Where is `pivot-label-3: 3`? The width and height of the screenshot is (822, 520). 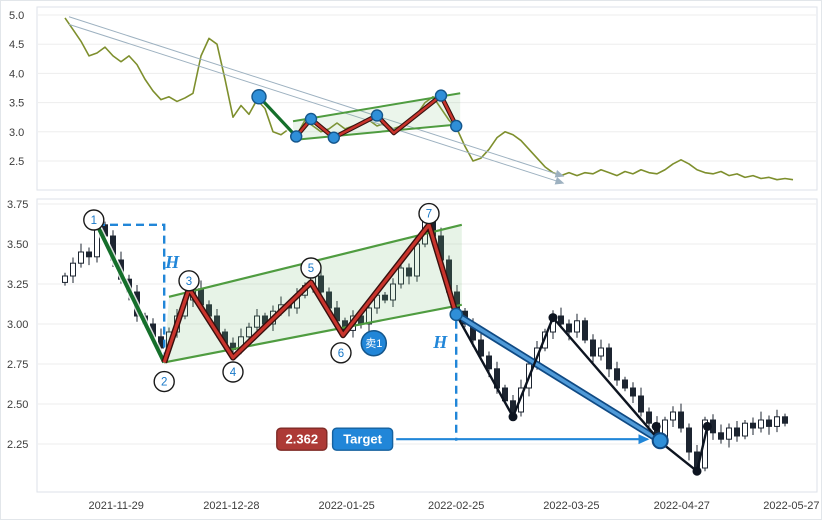 pivot-label-3: 3 is located at coordinates (189, 281).